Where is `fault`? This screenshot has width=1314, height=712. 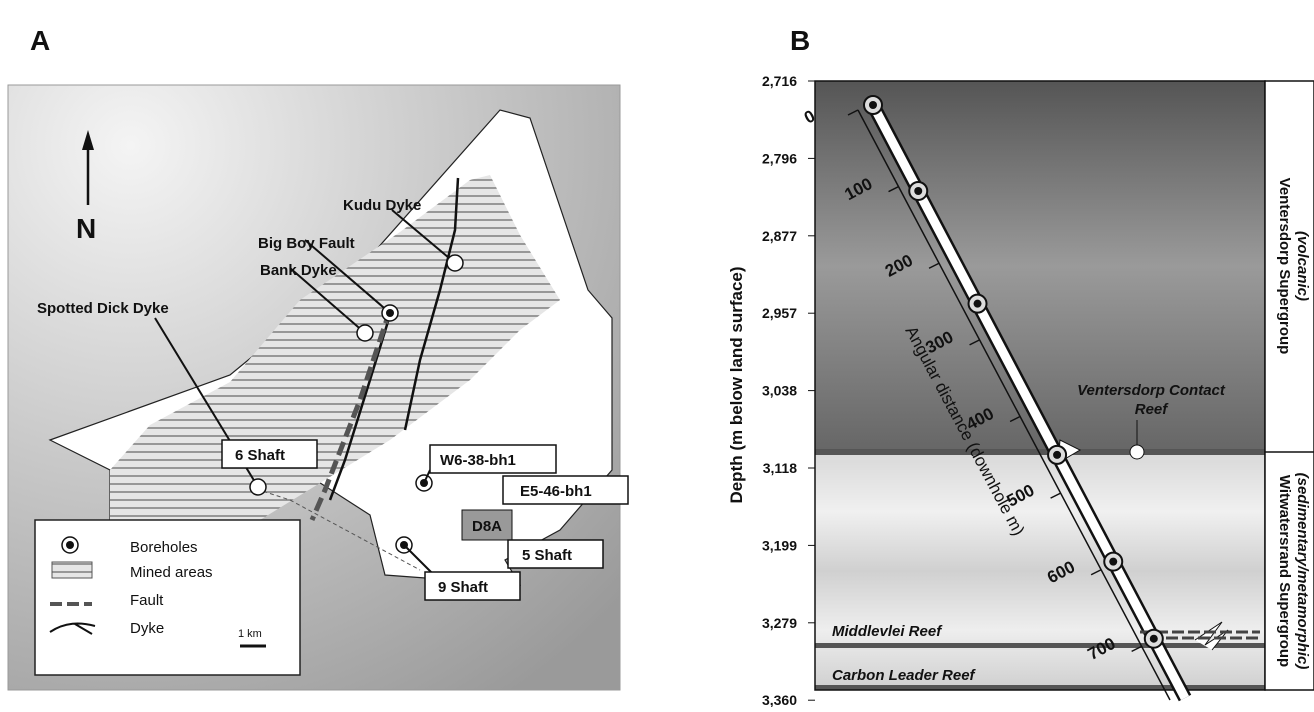
fault is located at coordinates (351, 415).